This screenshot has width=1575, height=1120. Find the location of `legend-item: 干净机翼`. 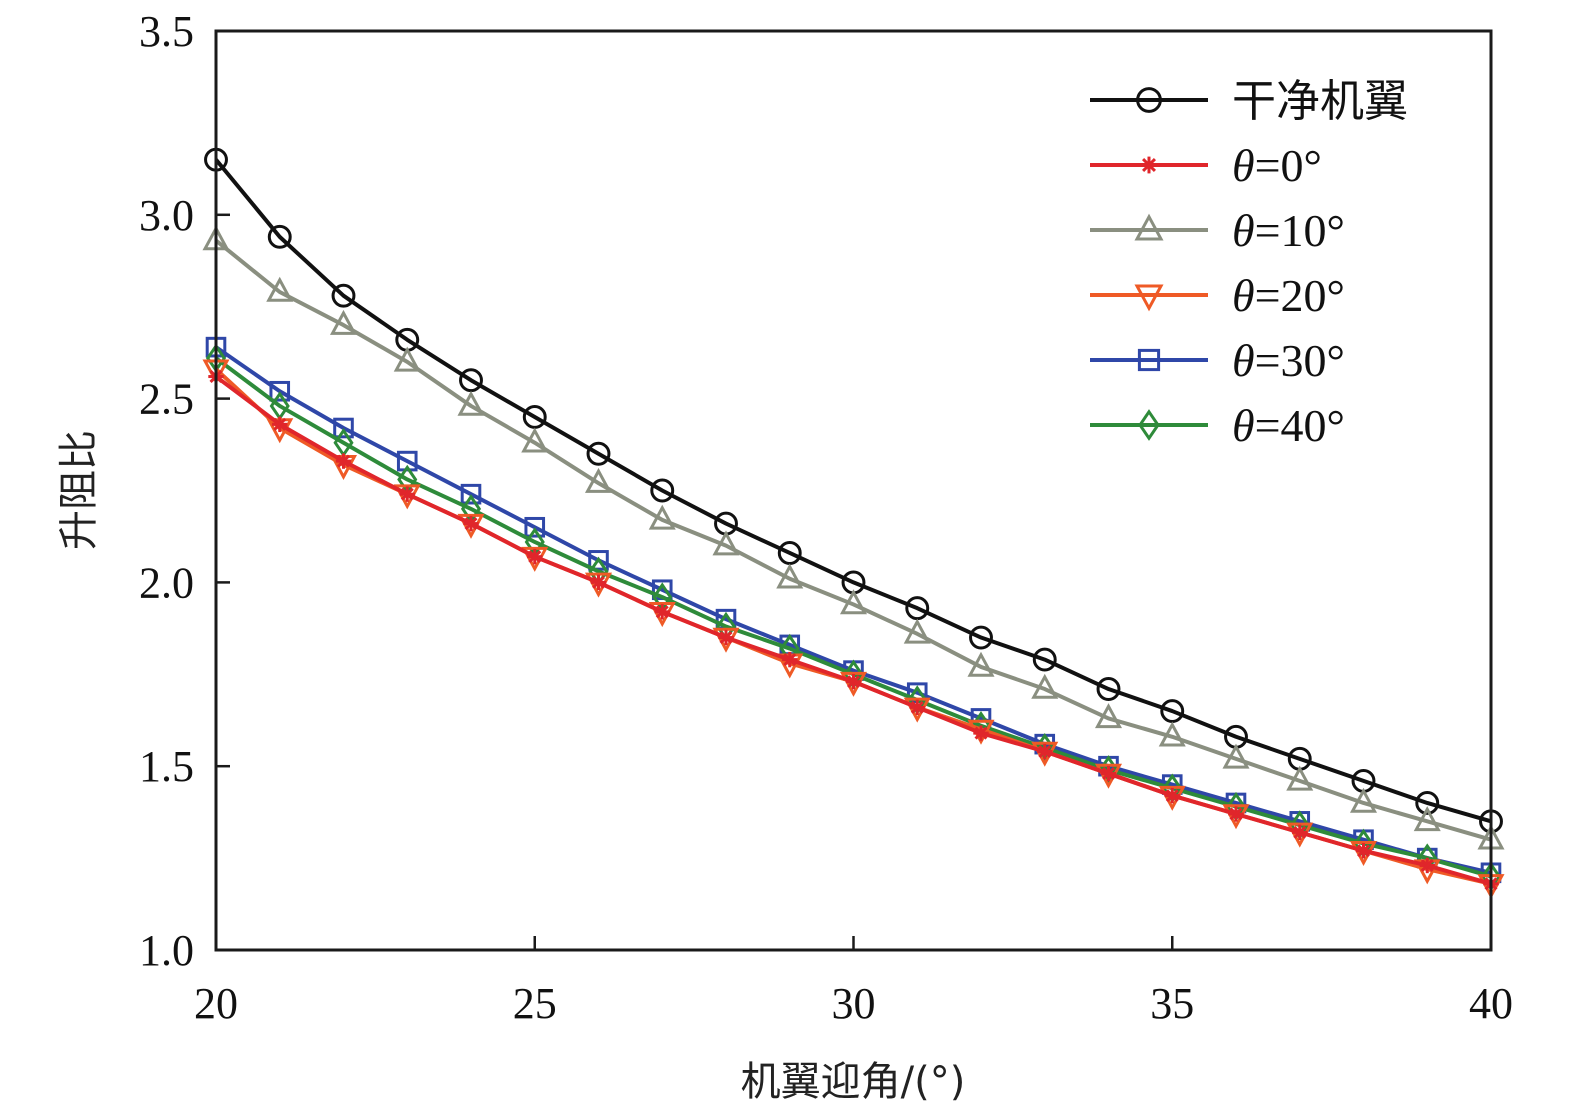

legend-item: 干净机翼 is located at coordinates (1249, 101).